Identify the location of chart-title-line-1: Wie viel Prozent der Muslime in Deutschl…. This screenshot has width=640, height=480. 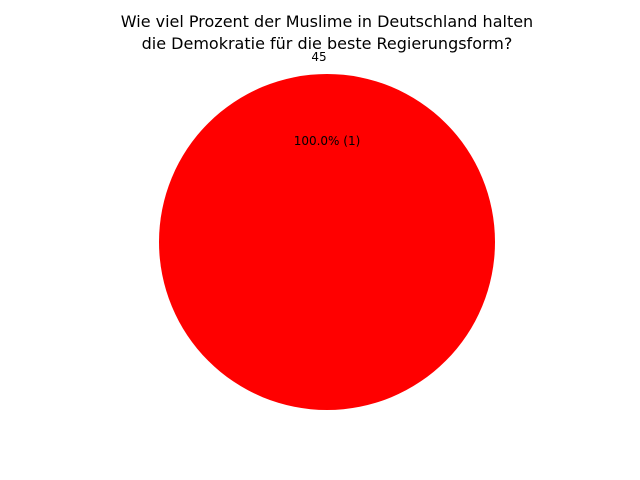
(327, 21).